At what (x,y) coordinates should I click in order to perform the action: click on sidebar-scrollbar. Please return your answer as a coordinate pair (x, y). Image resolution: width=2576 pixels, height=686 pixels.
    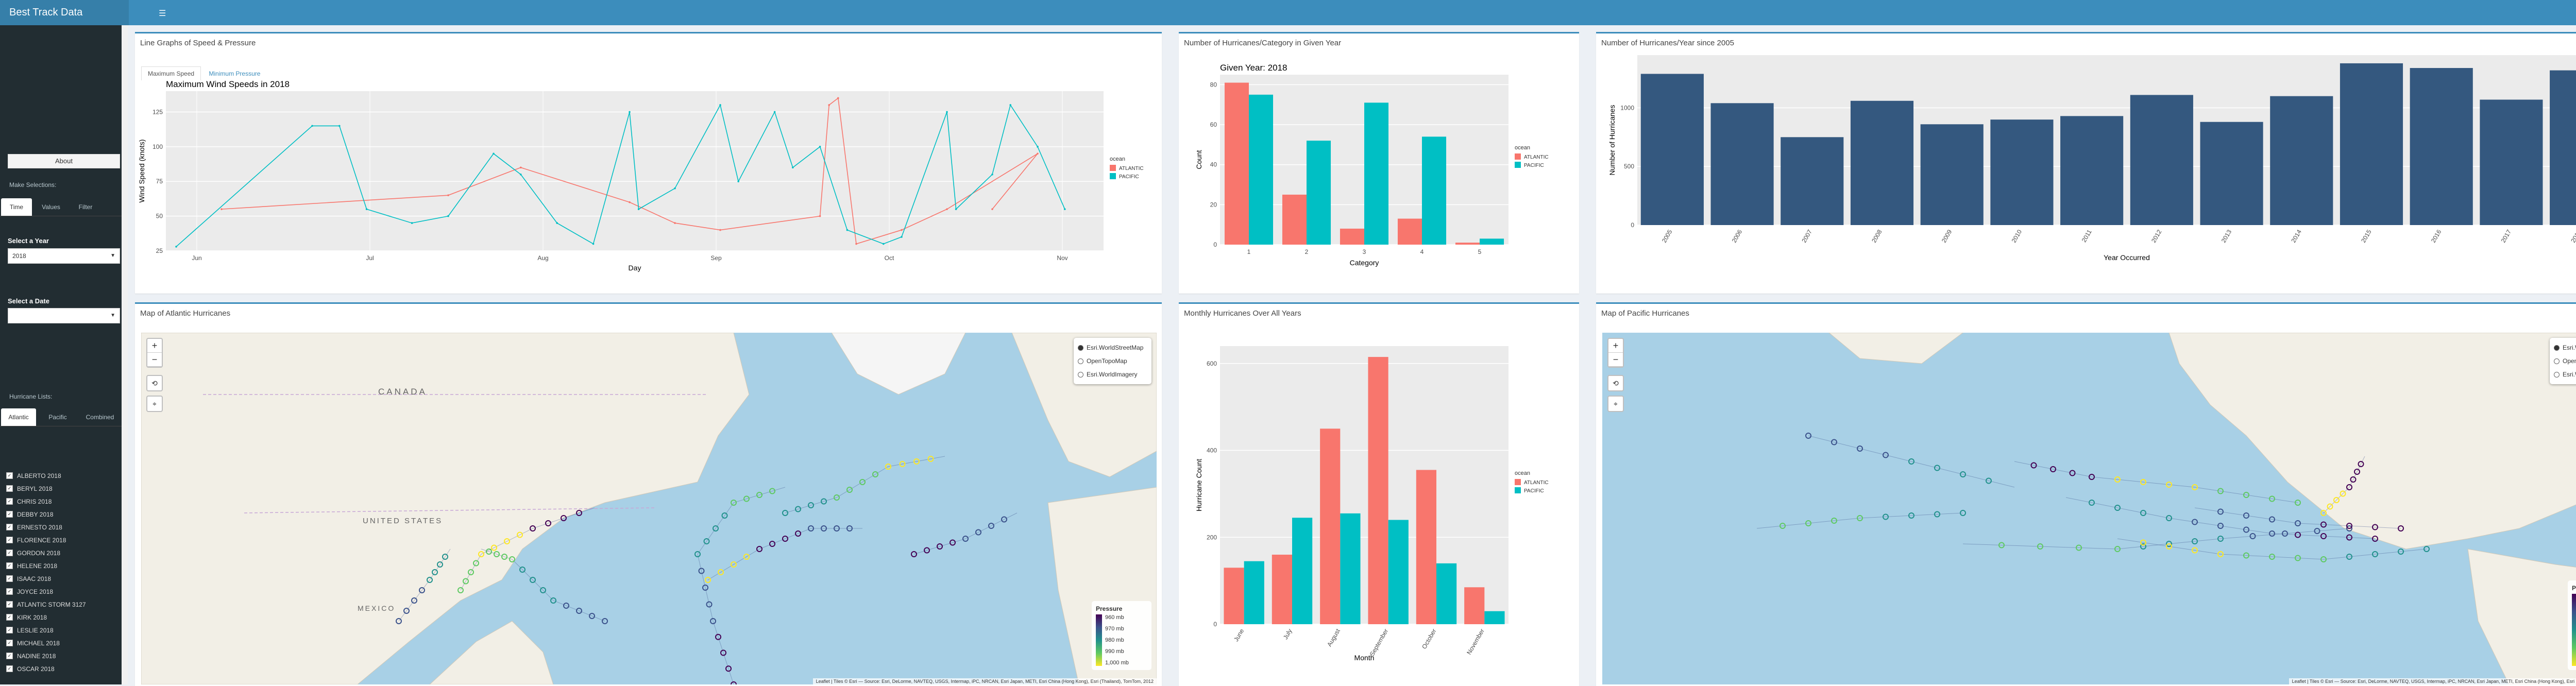
    Looking at the image, I should click on (125, 354).